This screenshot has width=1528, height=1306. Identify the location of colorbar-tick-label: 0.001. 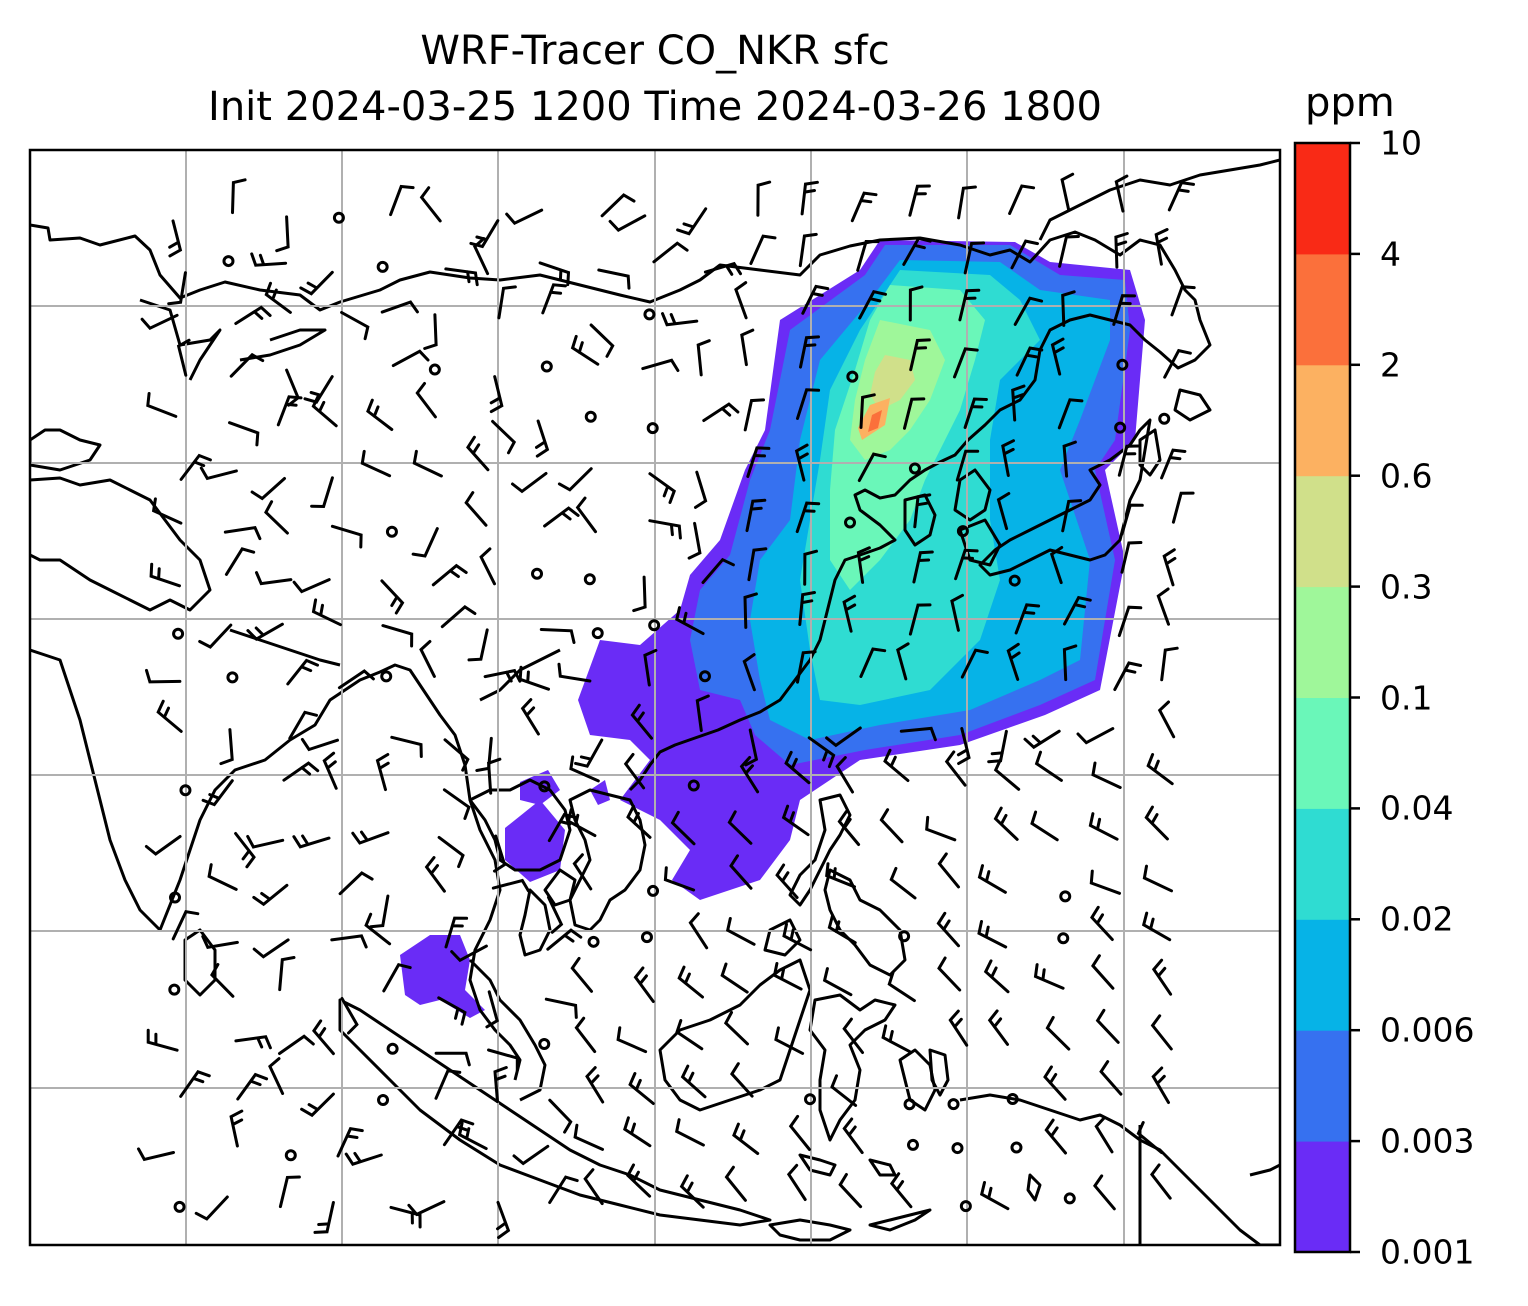
(1427, 1252).